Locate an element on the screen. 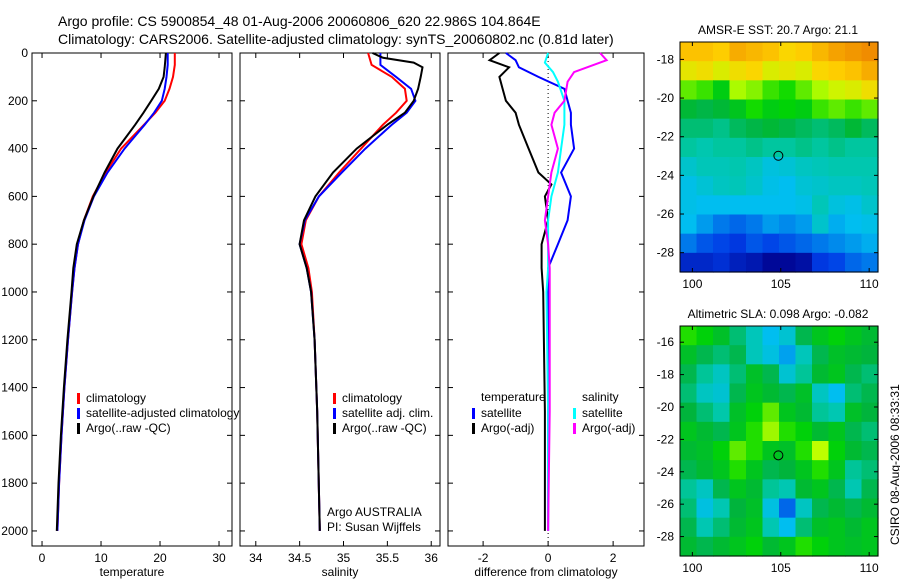  map-frame is located at coordinates (779, 157).